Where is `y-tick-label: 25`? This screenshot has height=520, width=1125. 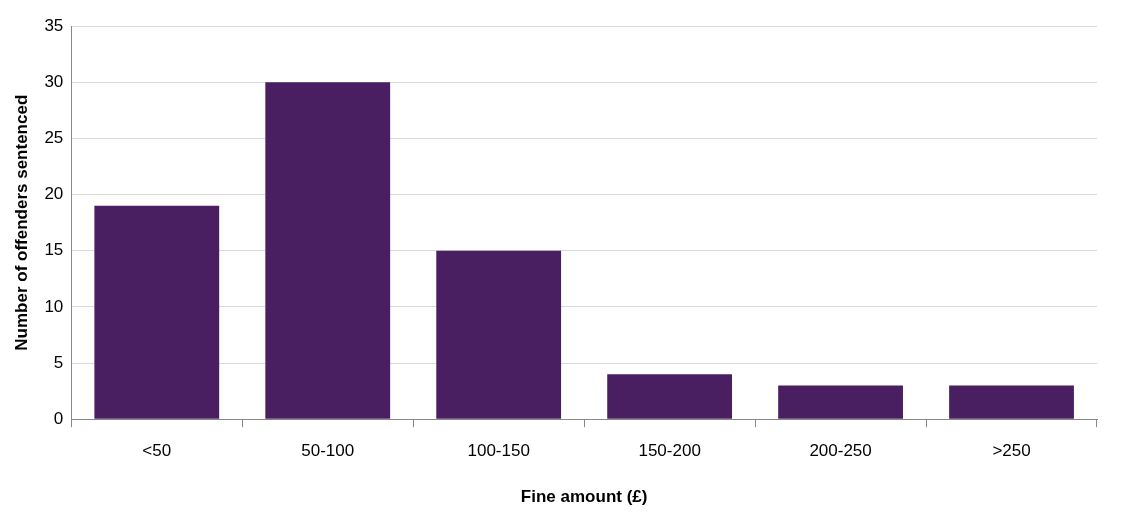
y-tick-label: 25 is located at coordinates (54, 138).